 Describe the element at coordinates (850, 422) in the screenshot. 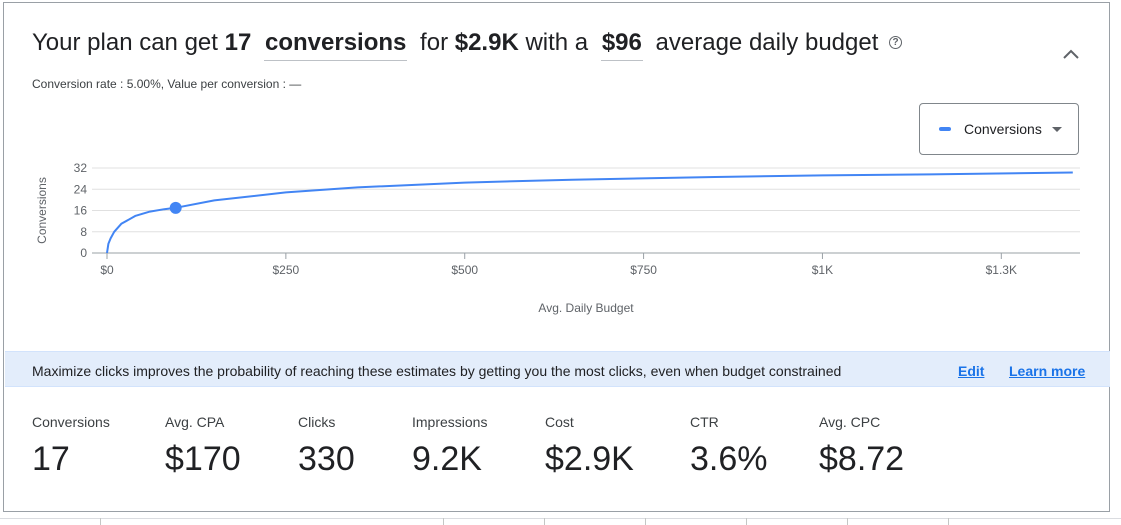

I see `metric-label: Avg. CPC` at that location.